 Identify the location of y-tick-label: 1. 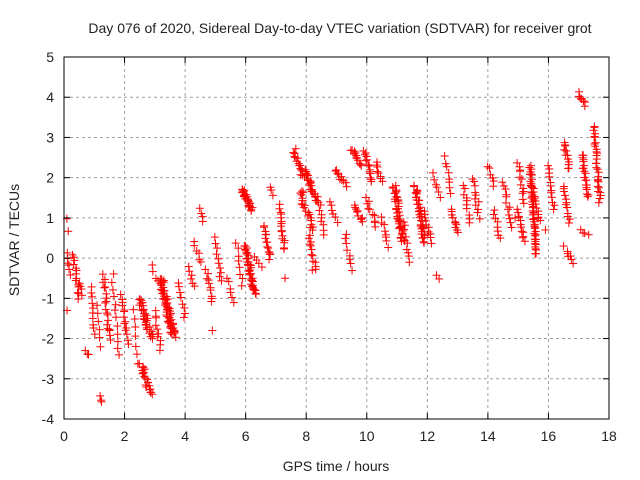
(50, 218).